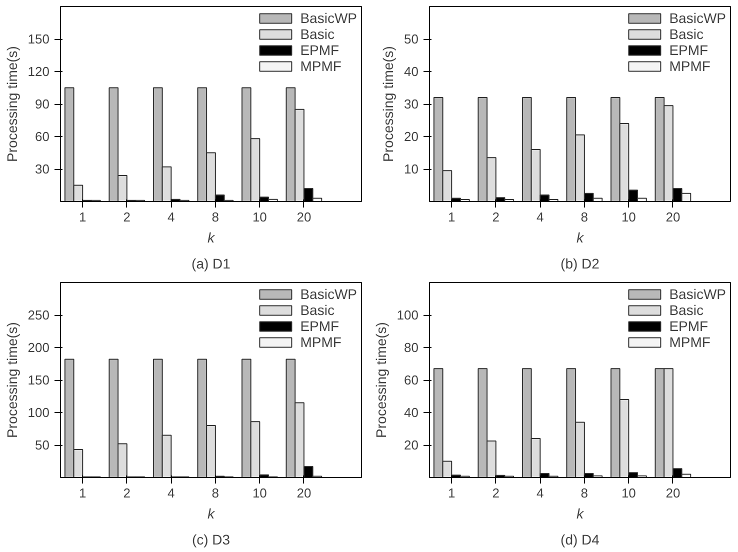 The image size is (738, 552). I want to click on y-tick-label: 10, so click(411, 169).